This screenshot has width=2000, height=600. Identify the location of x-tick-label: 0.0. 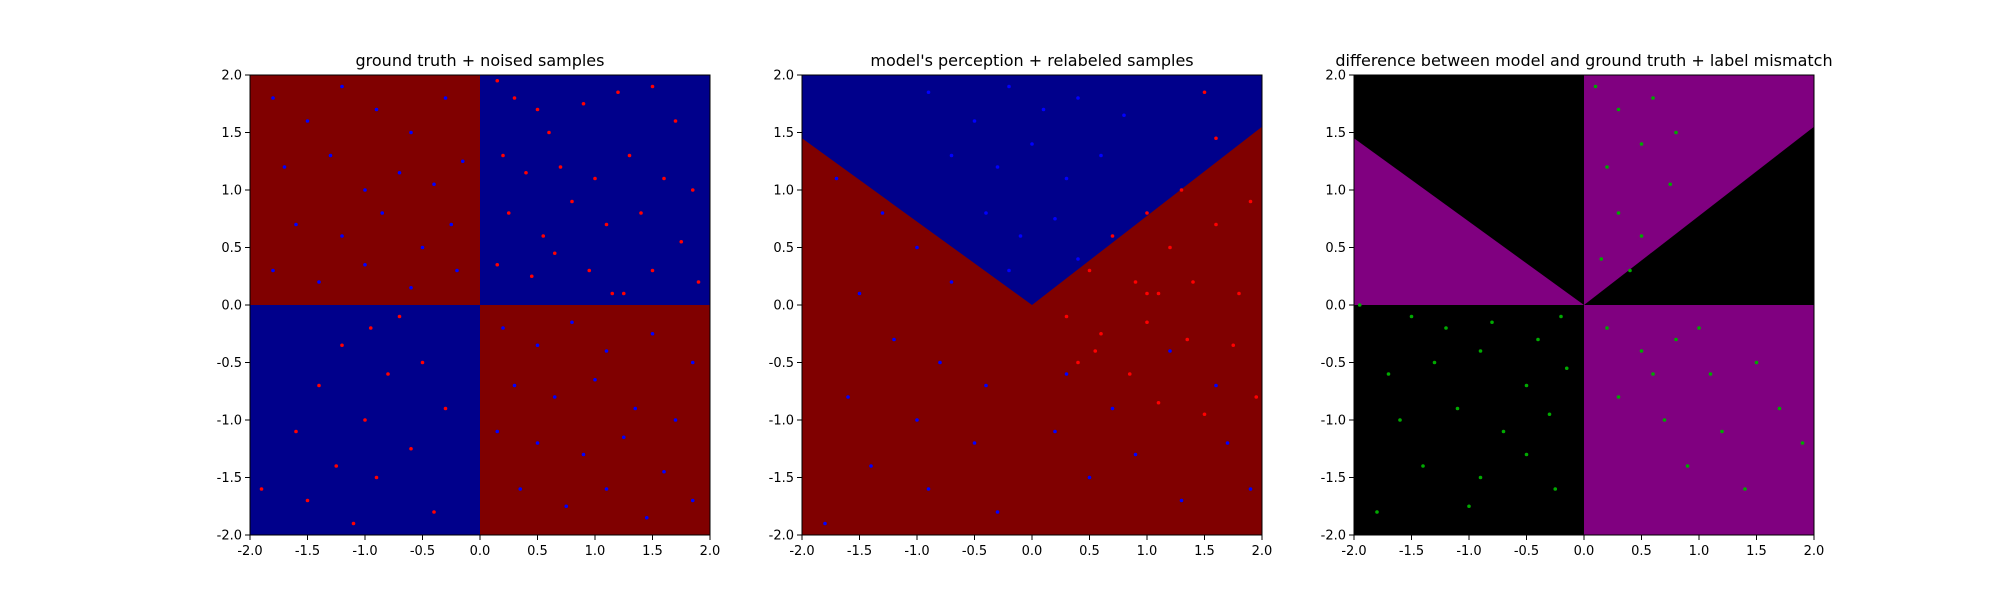
(1032, 551).